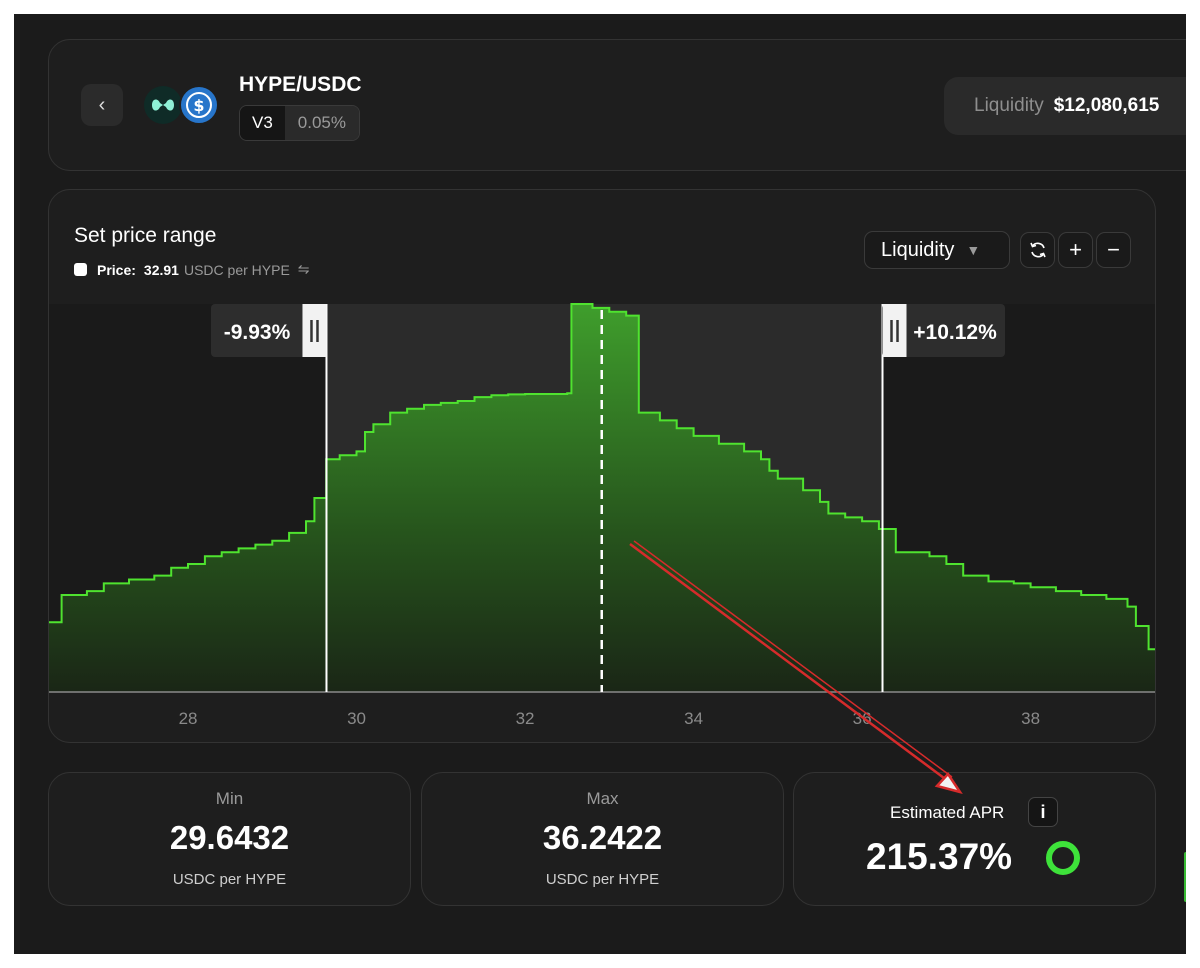 This screenshot has width=1200, height=968. What do you see at coordinates (1063, 858) in the screenshot?
I see `apr-status-ring-icon` at bounding box center [1063, 858].